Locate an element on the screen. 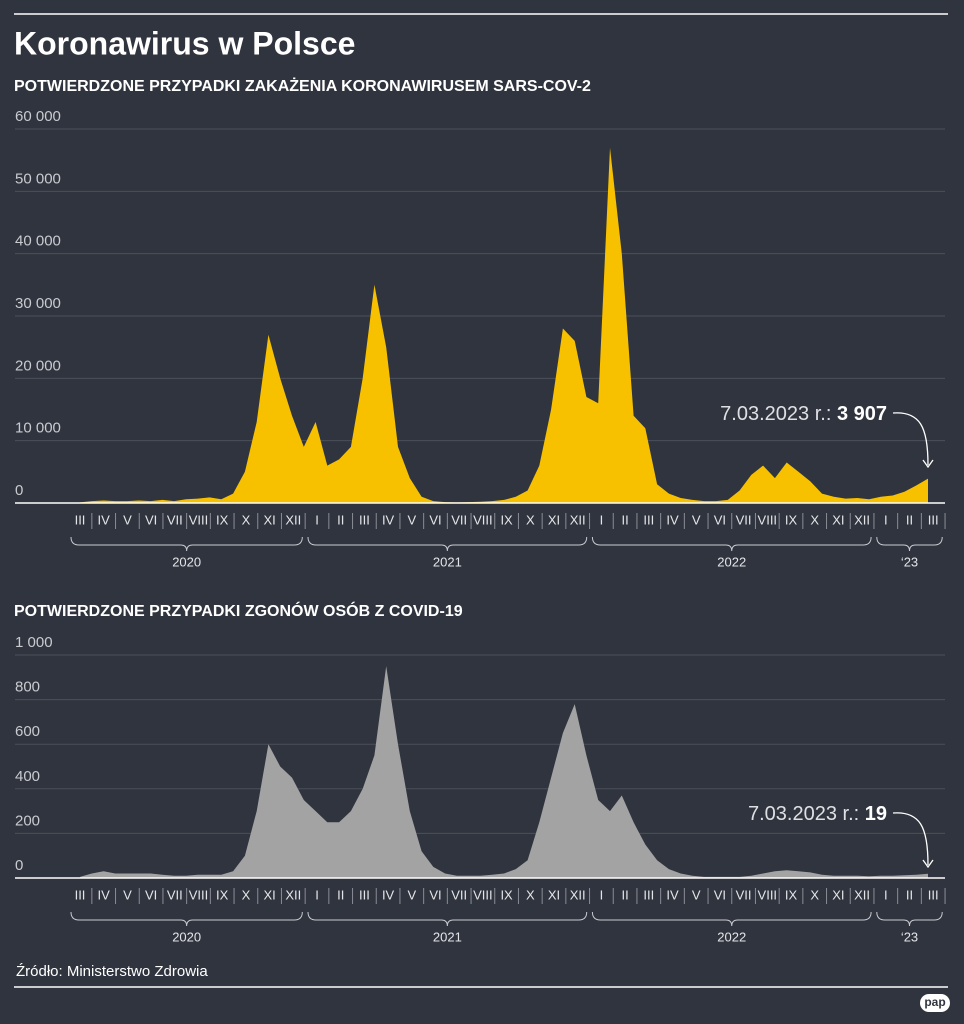 Image resolution: width=964 pixels, height=1024 pixels. y-tick-label: 400 is located at coordinates (27, 776).